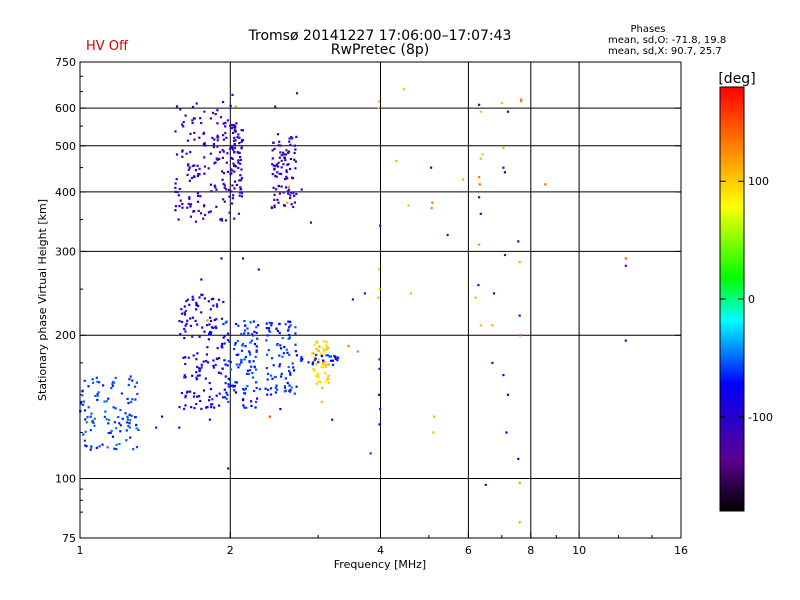 The height and width of the screenshot is (600, 800). I want to click on y-axis-label: Stationary phase Virtual Height [km], so click(42, 300).